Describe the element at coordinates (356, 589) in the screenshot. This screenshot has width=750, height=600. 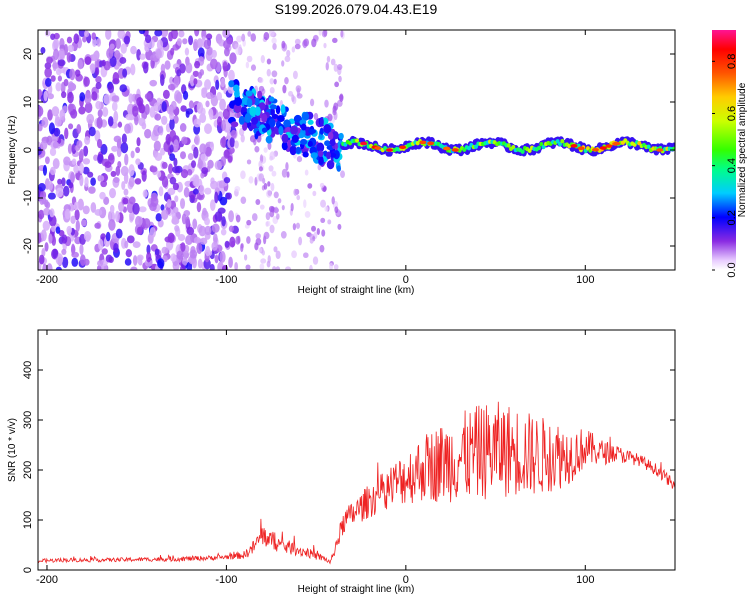
I see `snr-x-label: Height of straight line (km)` at that location.